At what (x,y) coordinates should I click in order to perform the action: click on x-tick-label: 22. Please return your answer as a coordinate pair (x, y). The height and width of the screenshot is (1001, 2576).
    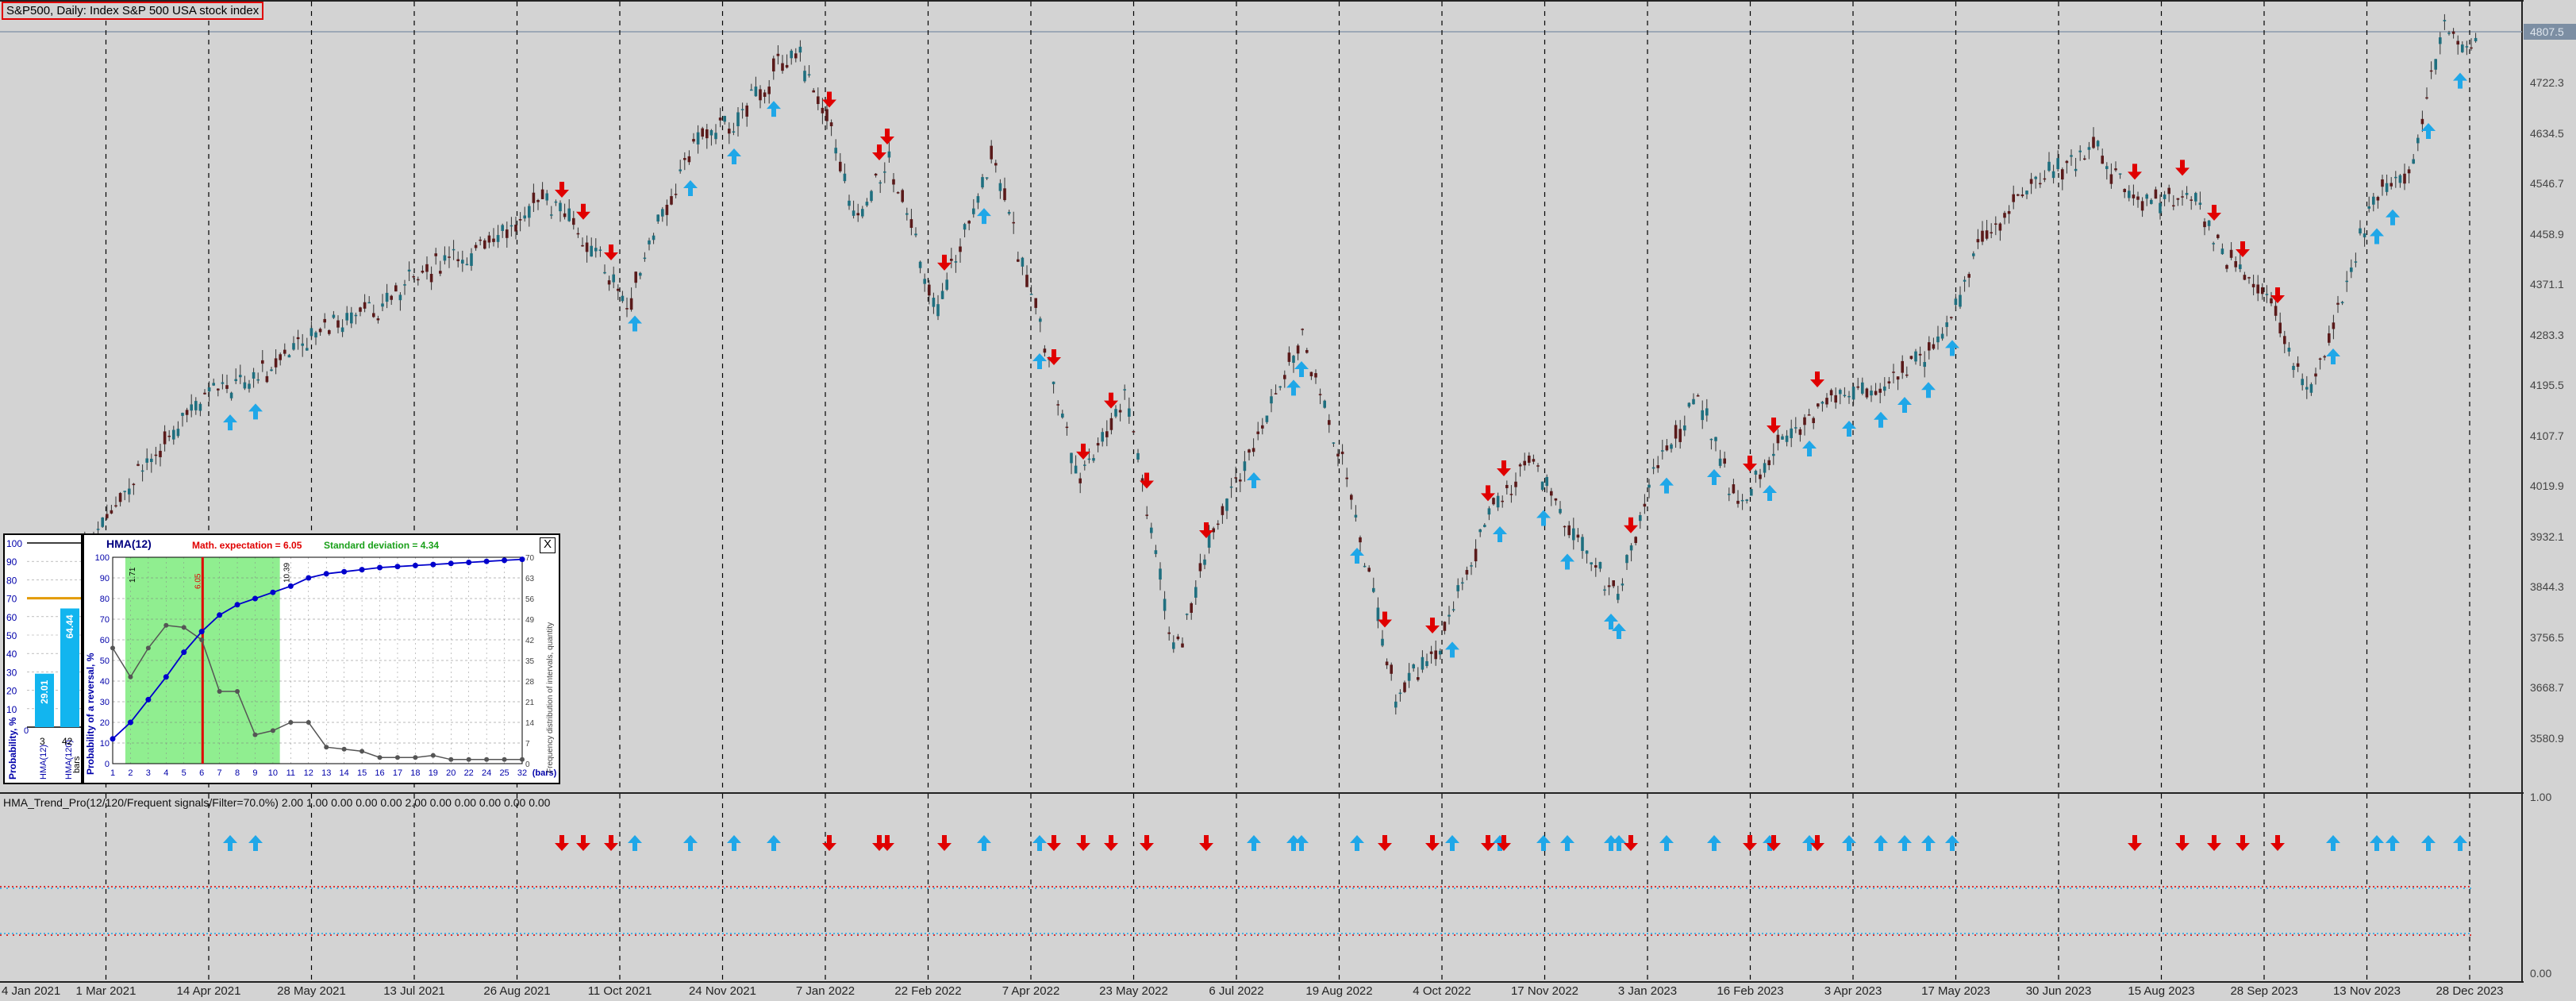
    Looking at the image, I should click on (469, 773).